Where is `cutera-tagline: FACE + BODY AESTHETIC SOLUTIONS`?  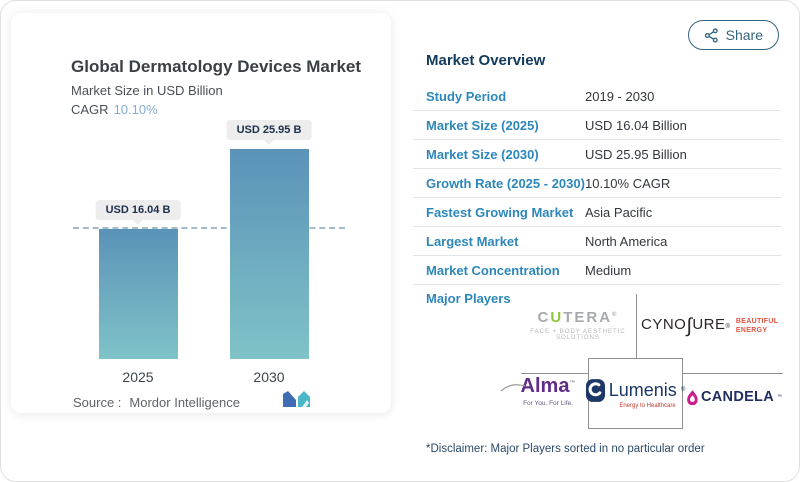
cutera-tagline: FACE + BODY AESTHETIC SOLUTIONS is located at coordinates (578, 335).